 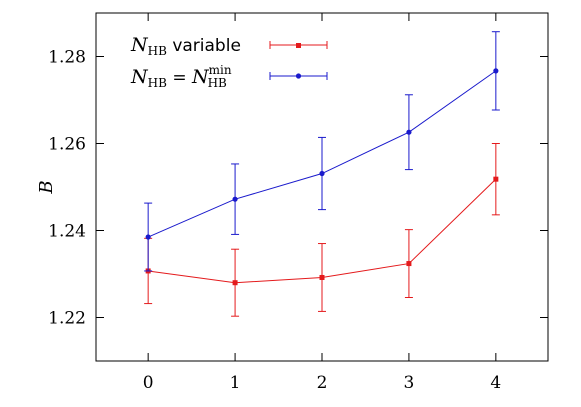 I want to click on y-tick-label: 1.28, so click(x=67, y=58).